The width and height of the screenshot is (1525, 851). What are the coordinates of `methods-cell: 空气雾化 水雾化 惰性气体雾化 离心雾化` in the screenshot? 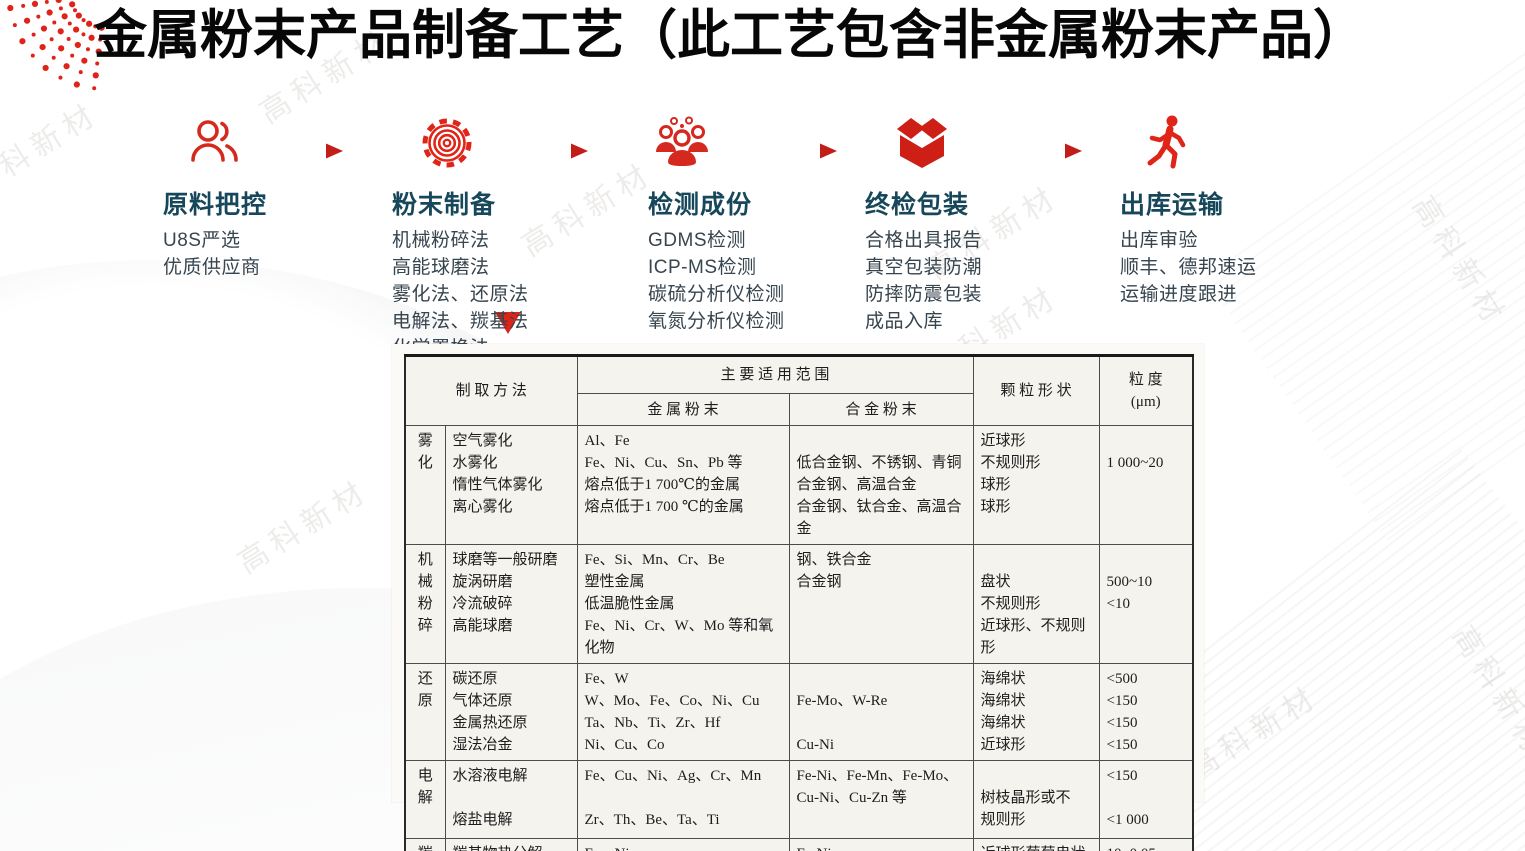 It's located at (511, 485).